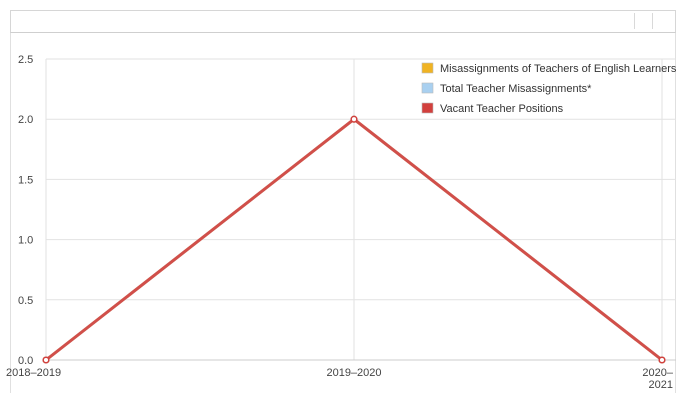 The width and height of the screenshot is (683, 396). I want to click on y-tick-label: 1.0, so click(25, 241).